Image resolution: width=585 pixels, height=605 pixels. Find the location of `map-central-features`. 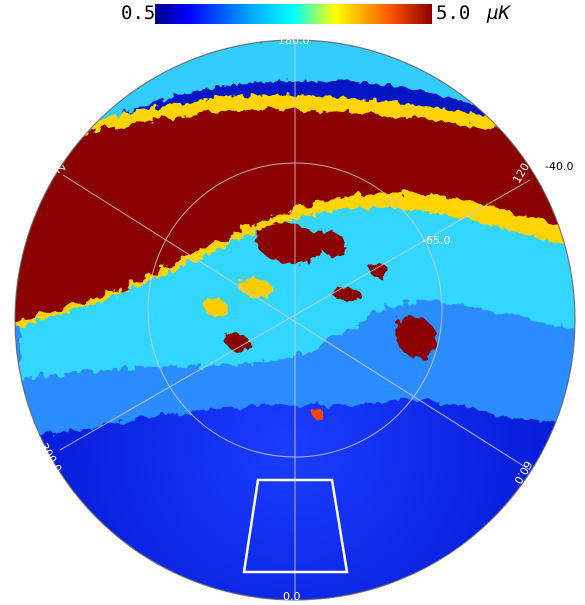

map-central-features is located at coordinates (320, 321).